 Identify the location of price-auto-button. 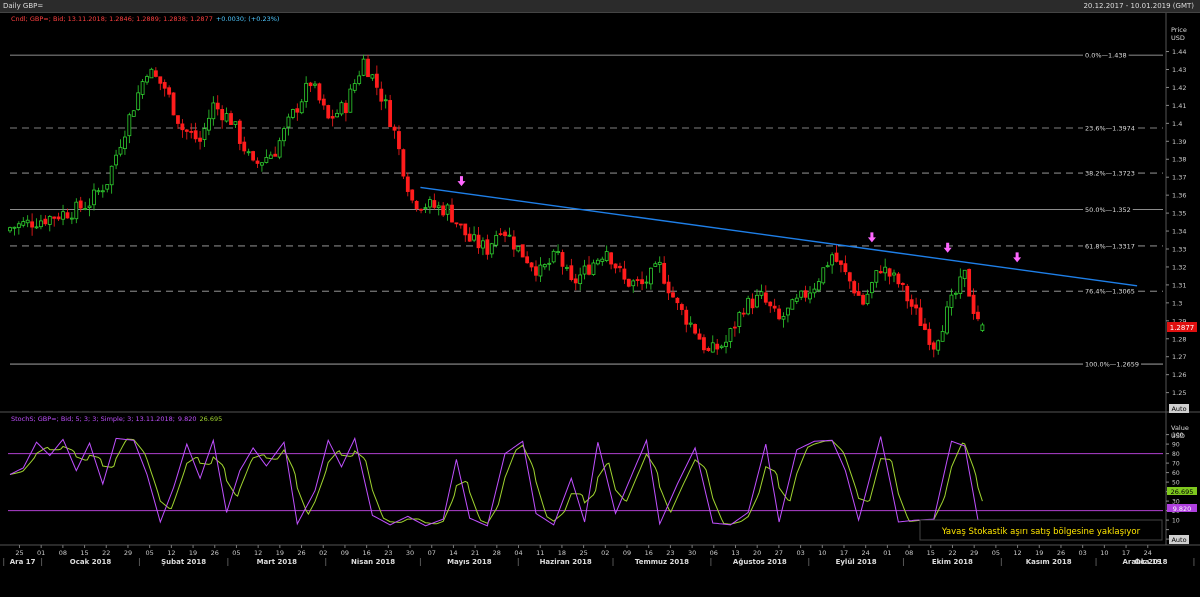
(1179, 408).